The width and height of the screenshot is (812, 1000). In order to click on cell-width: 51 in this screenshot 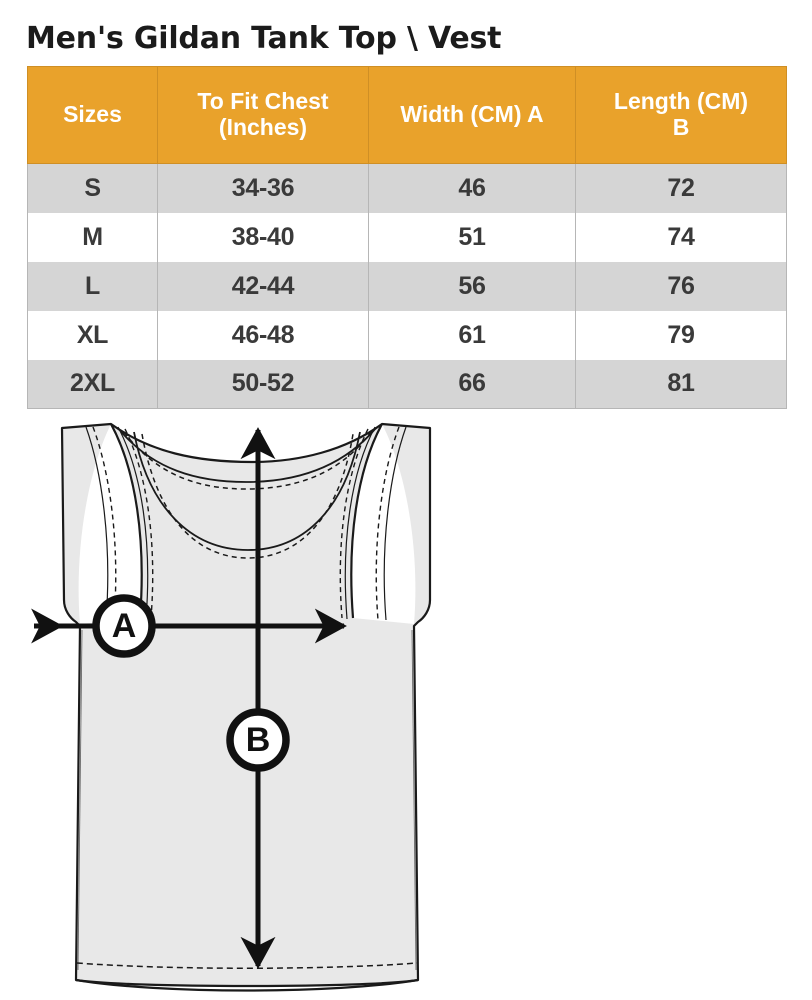, I will do `click(472, 237)`.